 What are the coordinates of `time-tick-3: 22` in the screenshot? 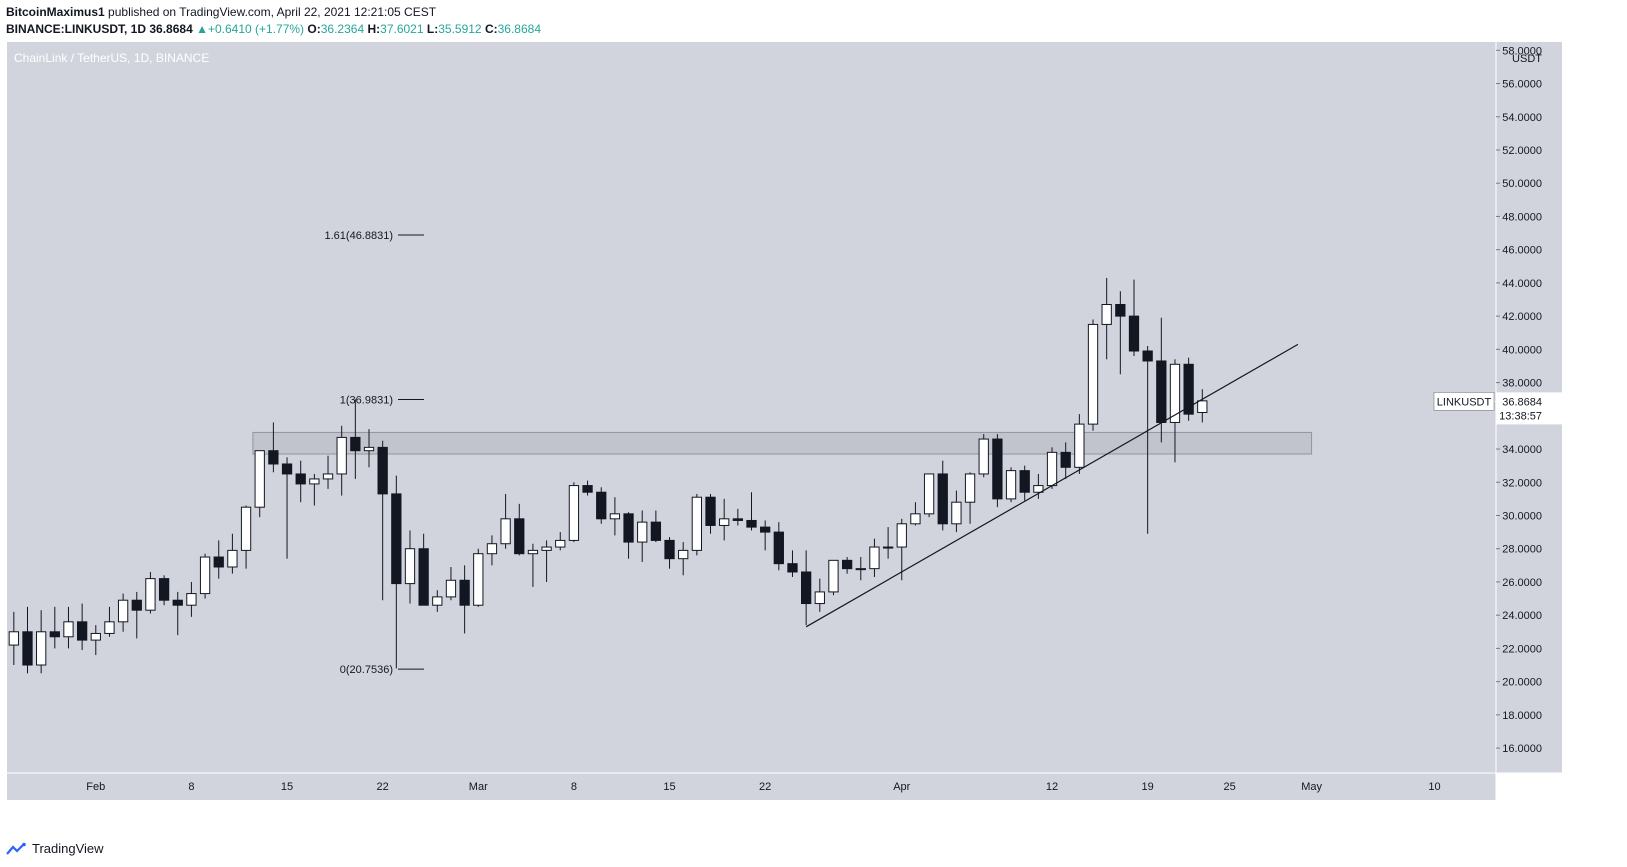 It's located at (383, 787).